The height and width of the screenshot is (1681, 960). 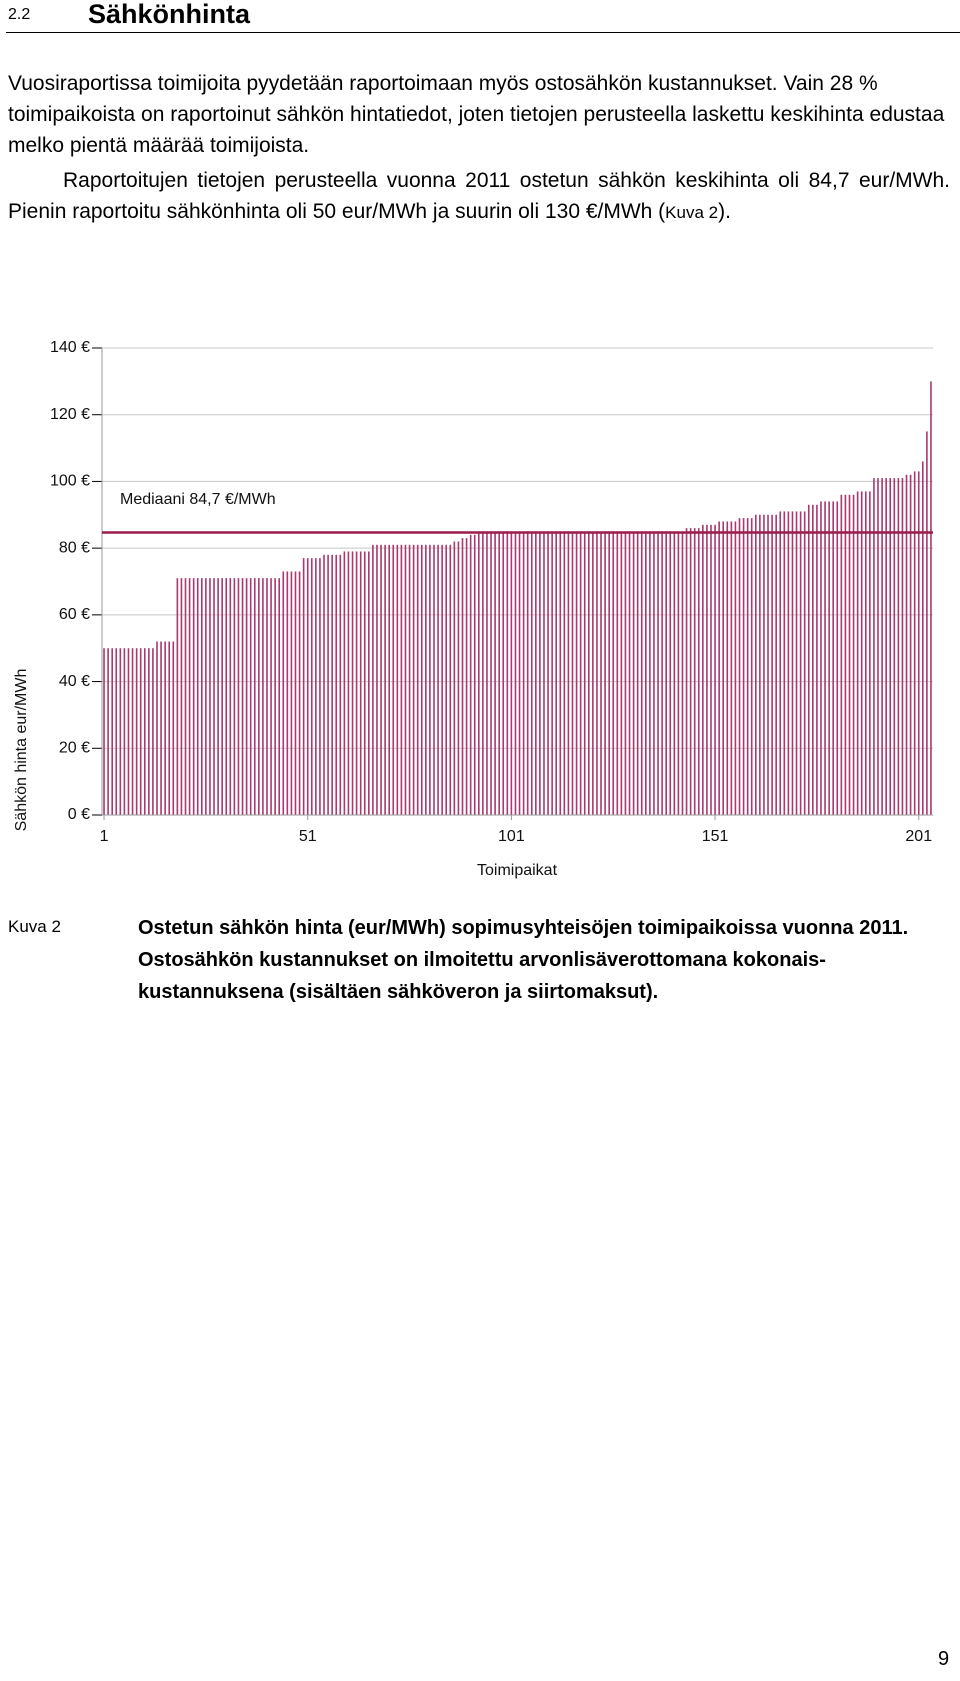 I want to click on annotation: Mediaani 84,7 €/MWh, so click(x=198, y=499).